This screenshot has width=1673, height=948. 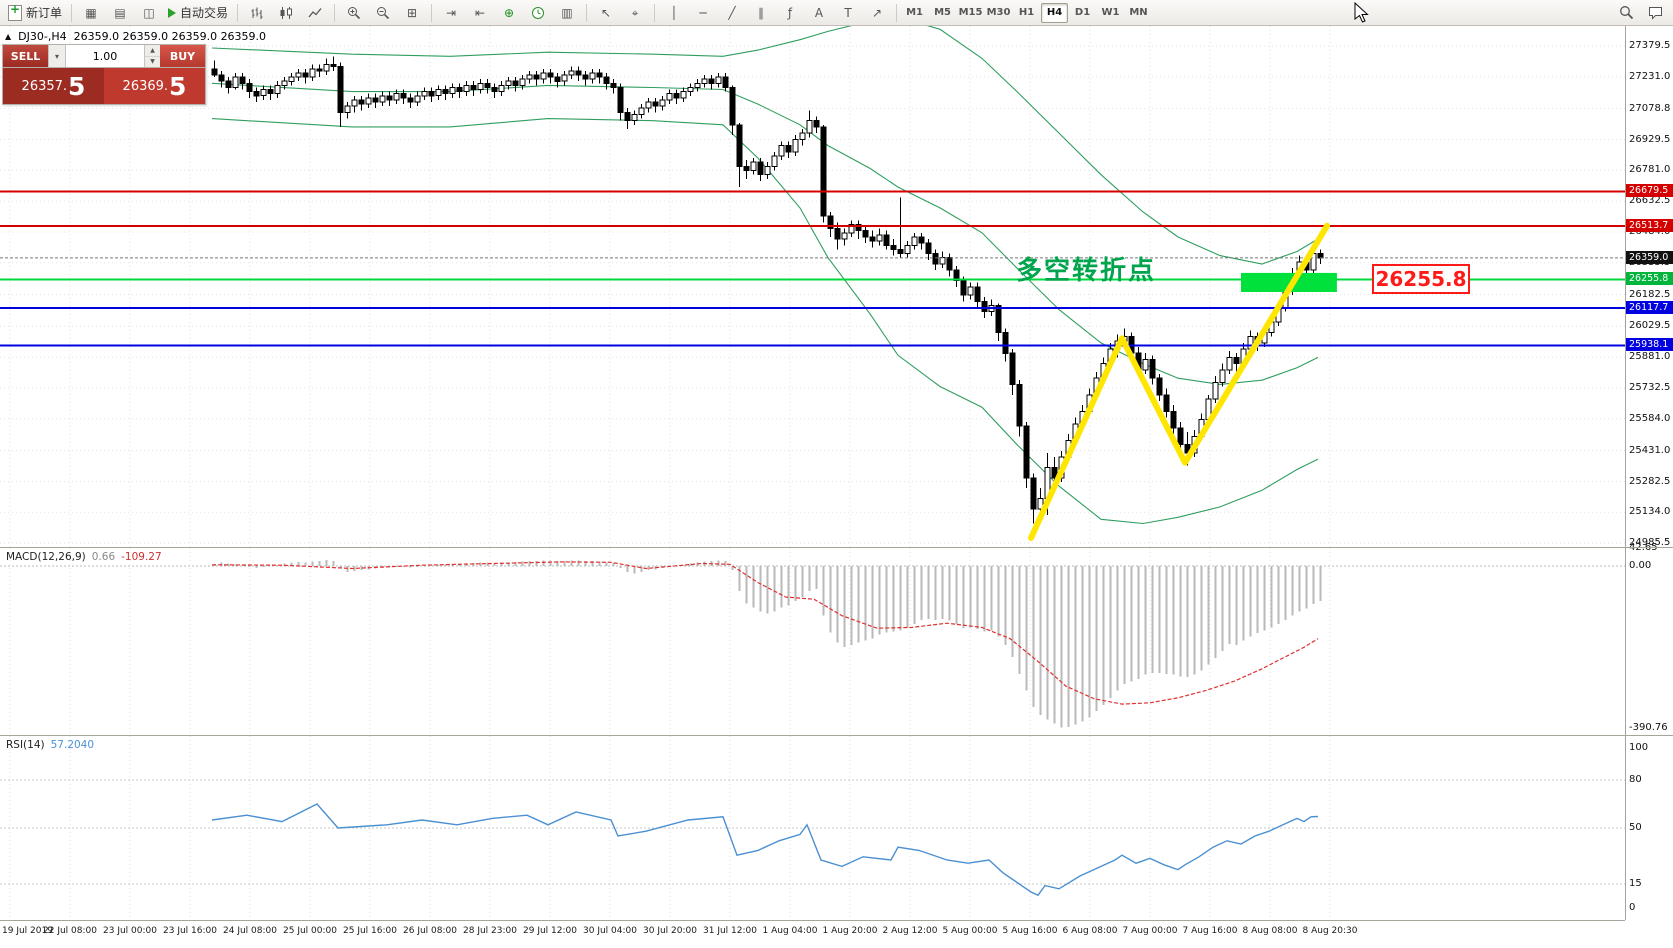 I want to click on price-level-badge: 26117.7, so click(x=1649, y=307).